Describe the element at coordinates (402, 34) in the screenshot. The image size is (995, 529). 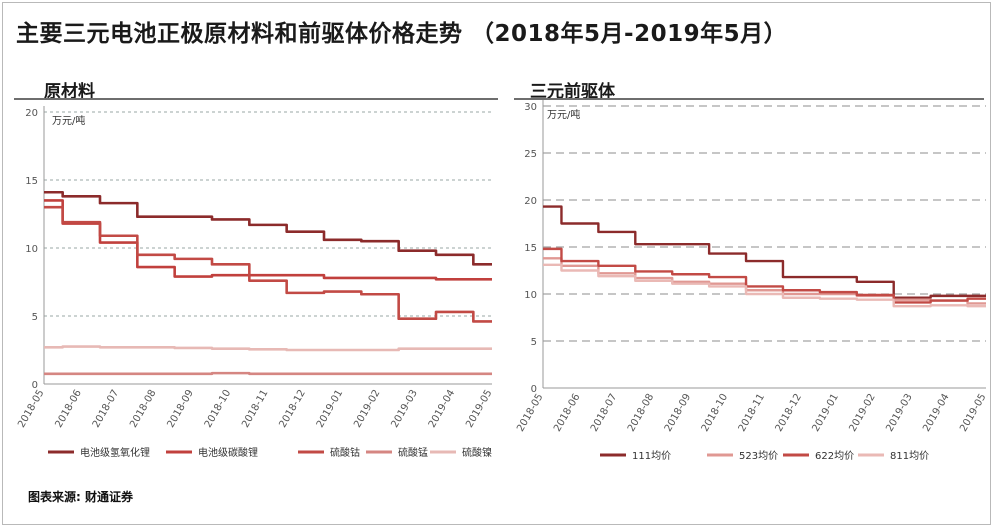
I see `figure-title: 主要三元电池正极原材料和前驱体价格走势 （2018年5月-2019年5月）` at that location.